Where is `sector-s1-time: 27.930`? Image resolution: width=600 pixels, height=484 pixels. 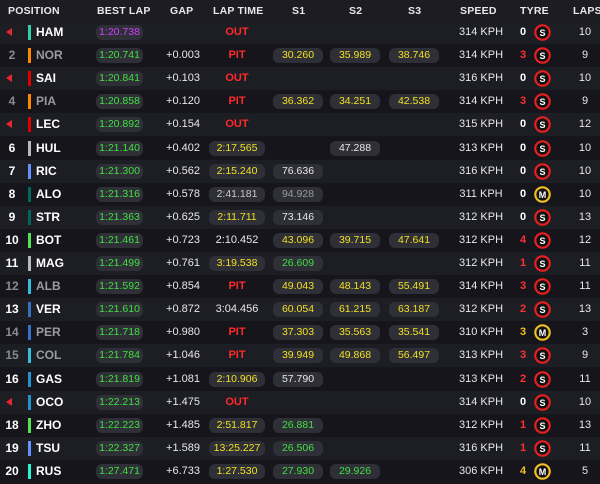 sector-s1-time: 27.930 is located at coordinates (298, 471).